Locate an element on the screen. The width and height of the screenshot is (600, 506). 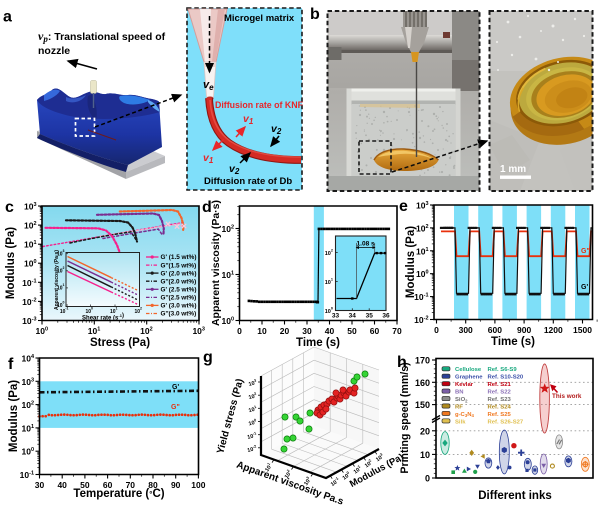
svg-text: 150 is located at coordinates (422, 405).